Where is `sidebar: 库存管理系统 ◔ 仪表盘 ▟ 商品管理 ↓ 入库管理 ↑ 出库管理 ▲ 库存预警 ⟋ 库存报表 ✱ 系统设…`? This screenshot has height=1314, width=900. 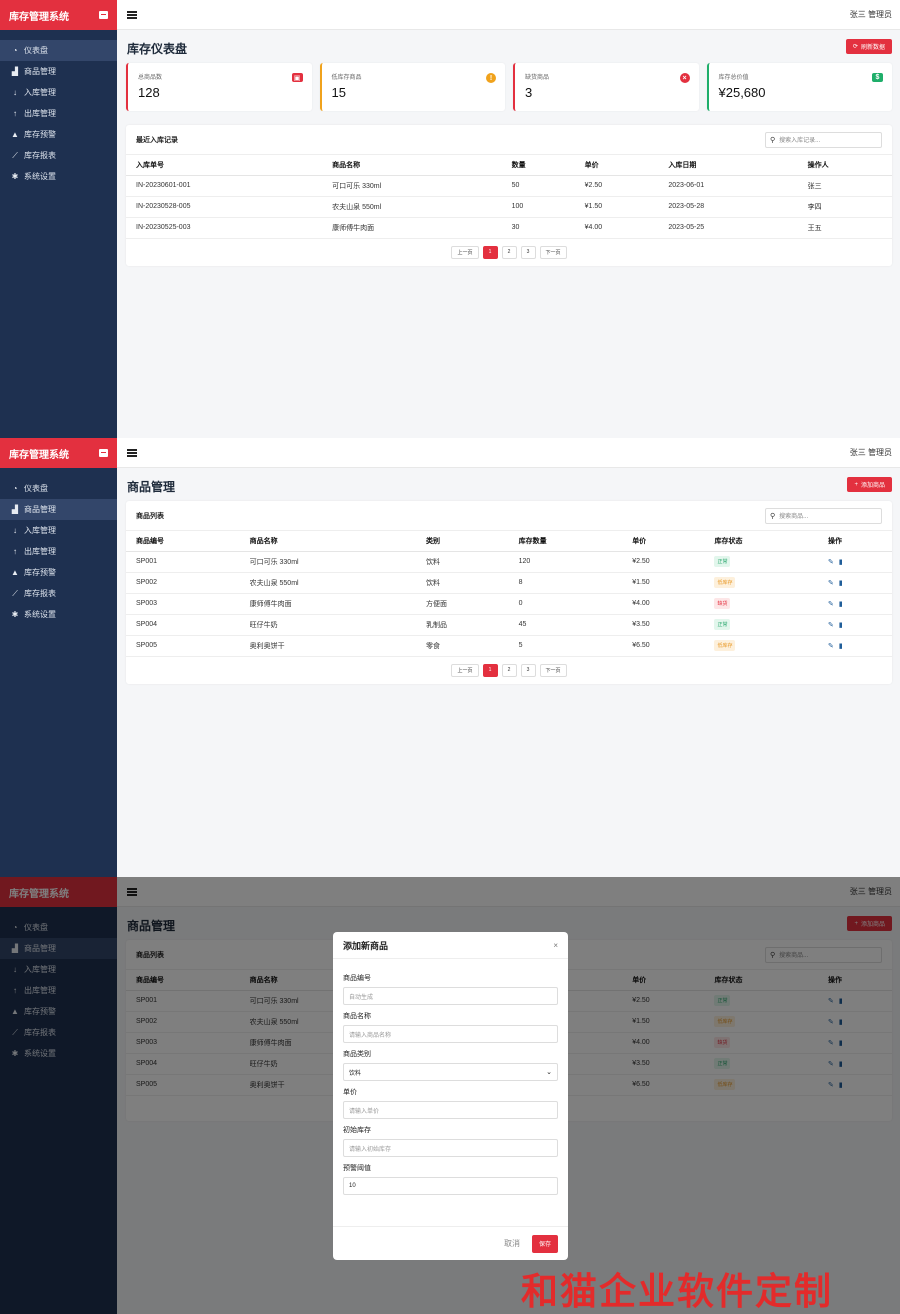
sidebar: 库存管理系统 ◔ 仪表盘 ▟ 商品管理 ↓ 入库管理 ↑ 出库管理 ▲ 库存预警 ⟋ 库存报表 ✱ 系统设… is located at coordinates (58, 219).